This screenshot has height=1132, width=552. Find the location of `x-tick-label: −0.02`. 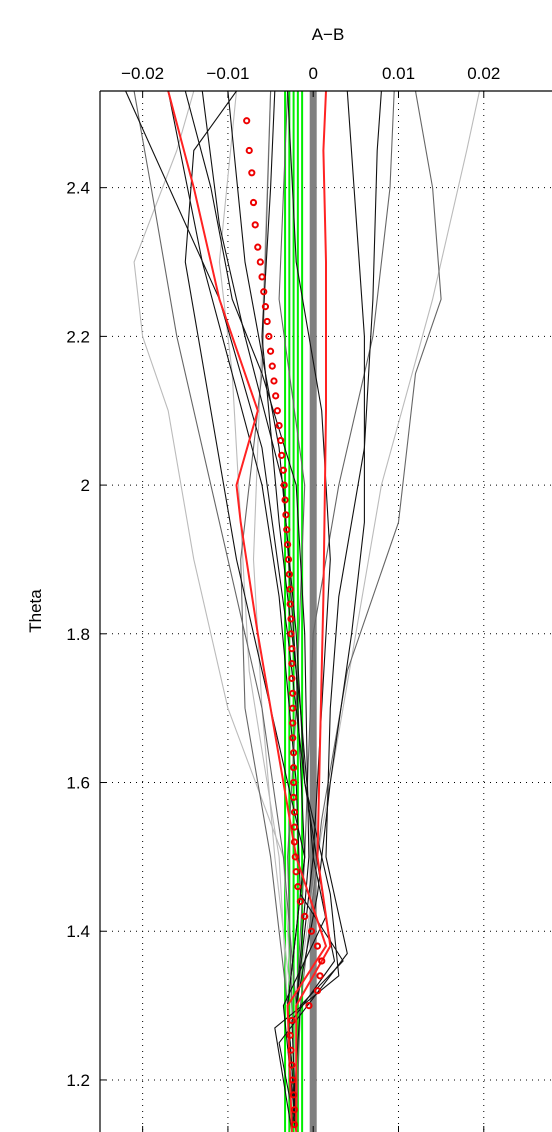

x-tick-label: −0.02 is located at coordinates (142, 73).